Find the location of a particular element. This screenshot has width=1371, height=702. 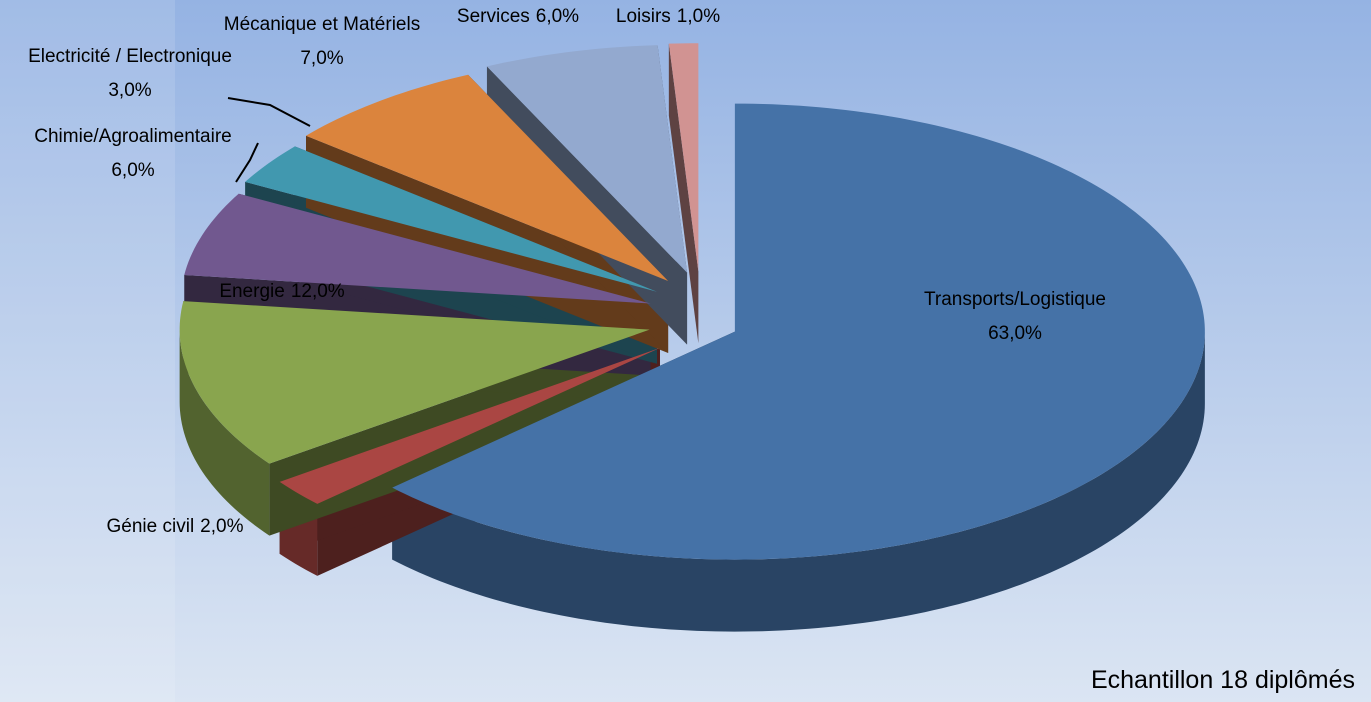

slice-face is located at coordinates (683, 193).